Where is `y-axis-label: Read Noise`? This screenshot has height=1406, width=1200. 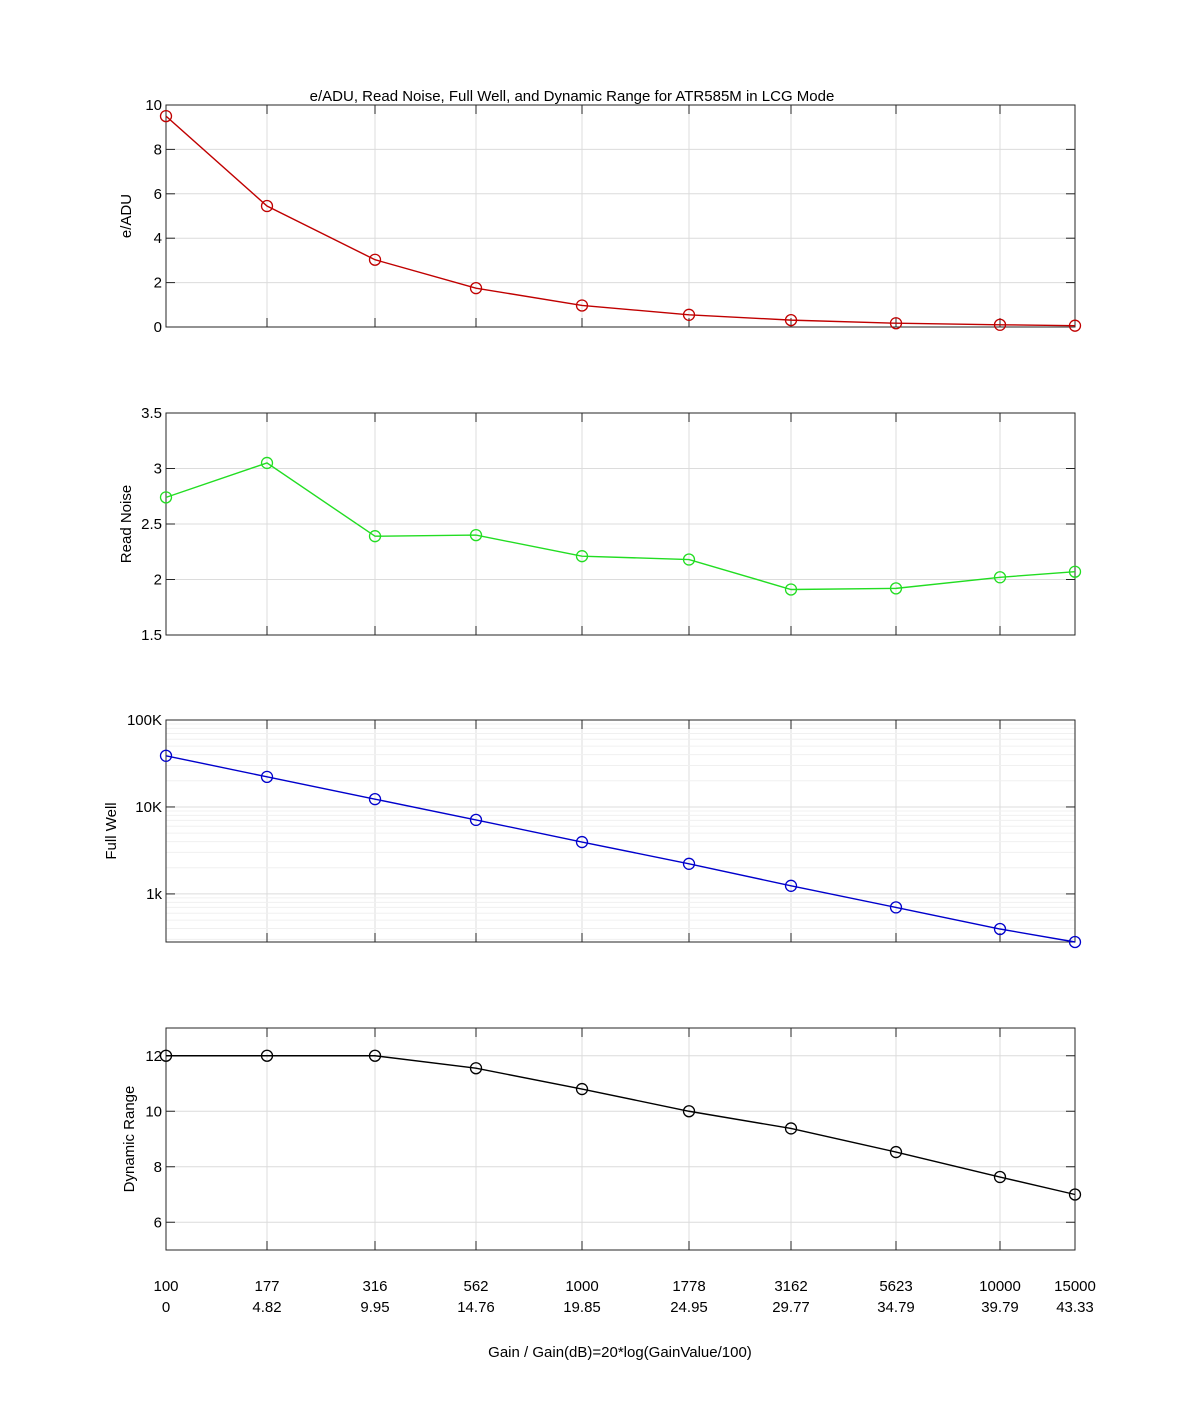
y-axis-label: Read Noise is located at coordinates (126, 524).